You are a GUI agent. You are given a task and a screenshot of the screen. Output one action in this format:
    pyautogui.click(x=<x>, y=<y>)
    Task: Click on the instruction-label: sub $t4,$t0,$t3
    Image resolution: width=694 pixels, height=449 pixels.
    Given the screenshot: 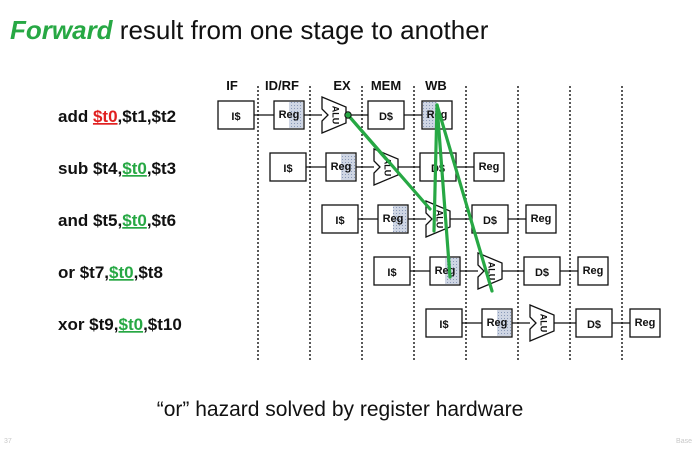 What is the action you would take?
    pyautogui.click(x=117, y=168)
    